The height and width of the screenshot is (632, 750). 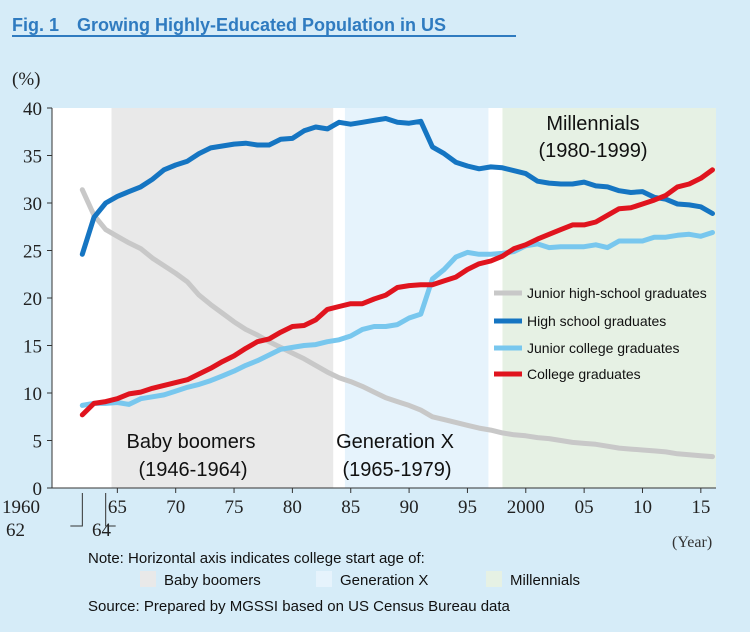 What do you see at coordinates (596, 321) in the screenshot?
I see `legend-high-school-label: High school graduates` at bounding box center [596, 321].